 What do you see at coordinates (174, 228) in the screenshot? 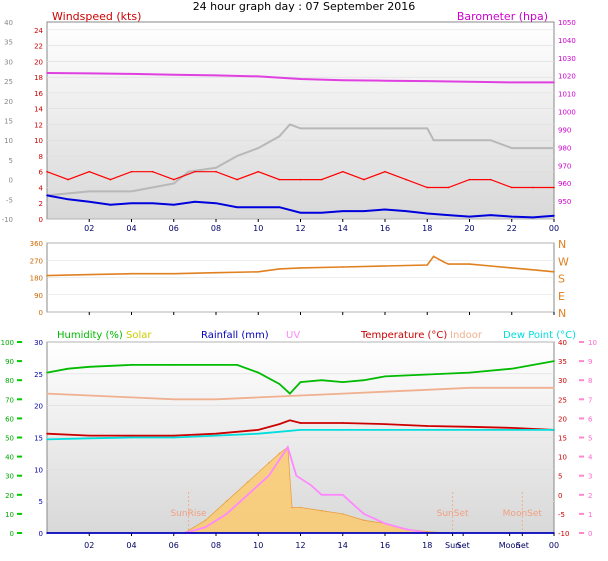
I see `panel1-xtick-label: 06` at bounding box center [174, 228].